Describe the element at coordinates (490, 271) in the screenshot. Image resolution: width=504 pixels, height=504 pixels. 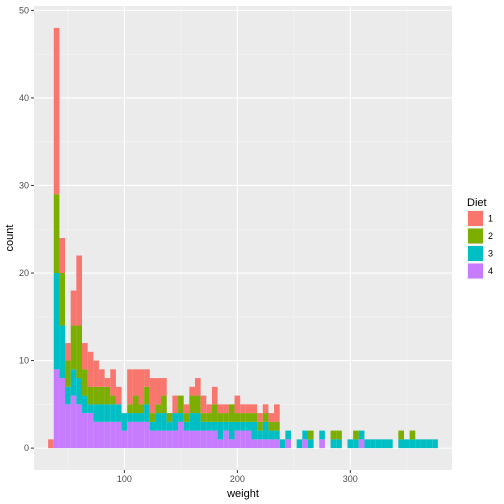
I see `legend-label-4: 4` at that location.